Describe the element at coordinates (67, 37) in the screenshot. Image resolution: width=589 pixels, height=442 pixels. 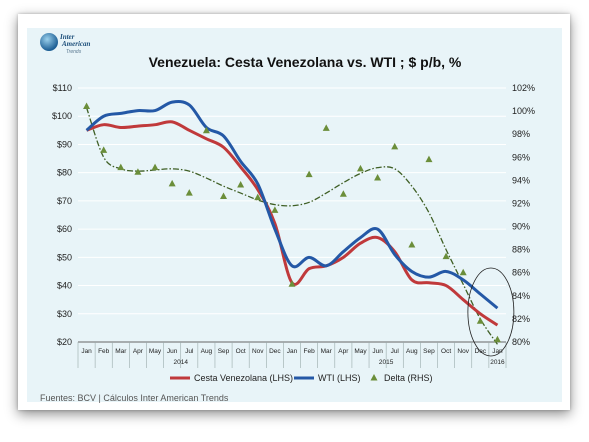
I see `logo-text-line1: Inter` at that location.